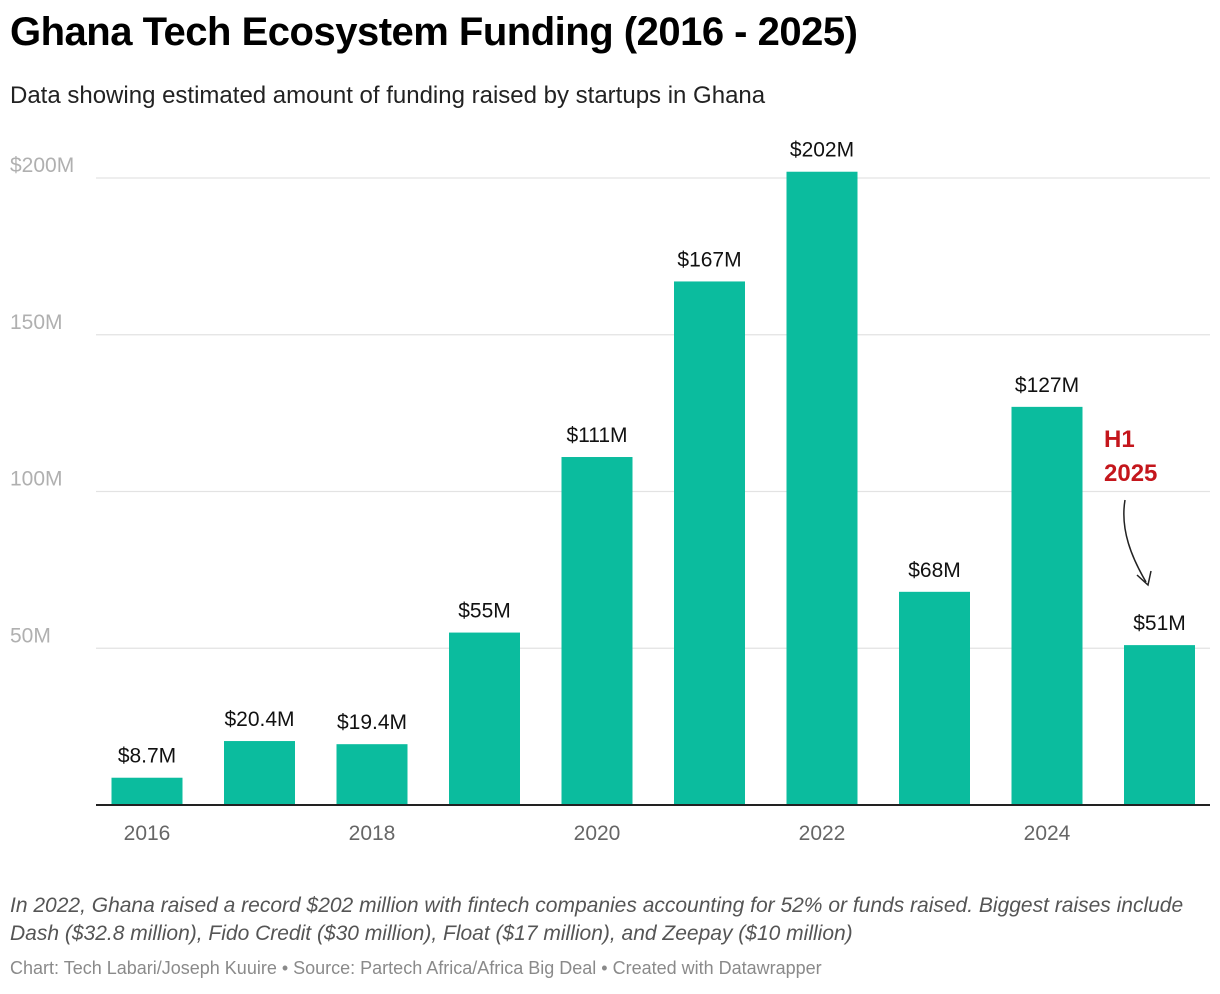 This screenshot has width=1220, height=994. I want to click on data-label-2021: $167M, so click(709, 259).